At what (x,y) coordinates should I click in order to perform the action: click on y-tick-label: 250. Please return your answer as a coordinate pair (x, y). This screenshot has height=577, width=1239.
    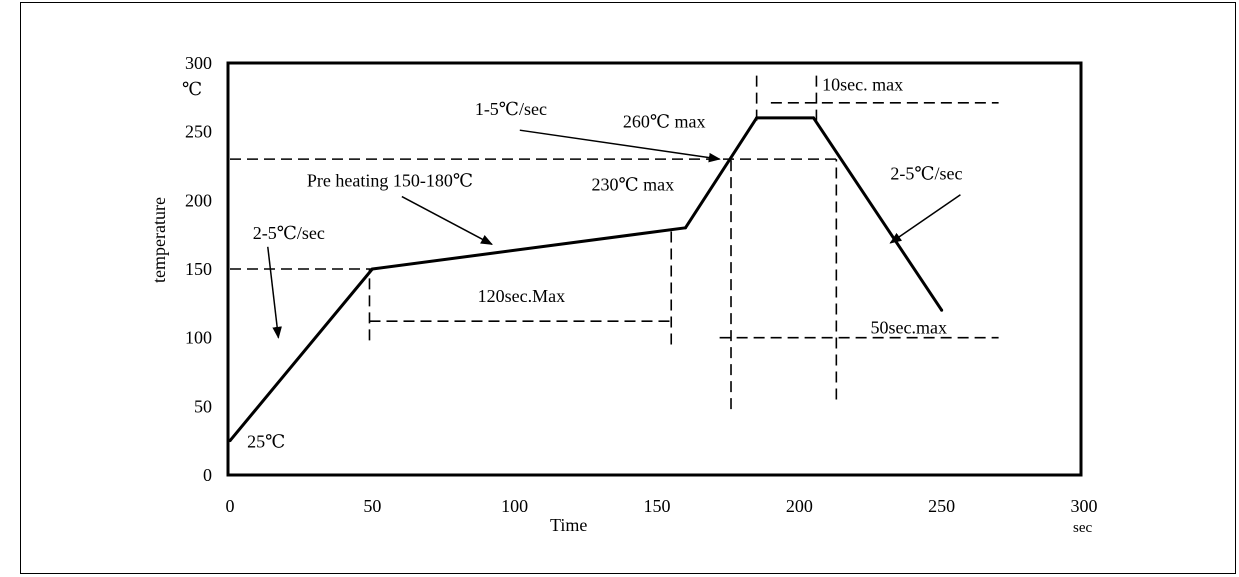
    Looking at the image, I should click on (198, 132).